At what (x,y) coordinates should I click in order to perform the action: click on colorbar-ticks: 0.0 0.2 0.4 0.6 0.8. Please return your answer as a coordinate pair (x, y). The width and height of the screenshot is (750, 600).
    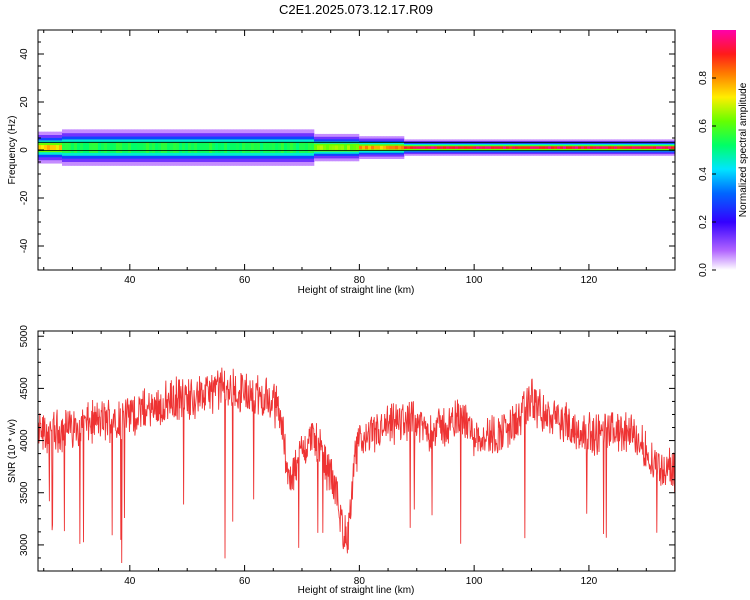
    Looking at the image, I should click on (707, 174).